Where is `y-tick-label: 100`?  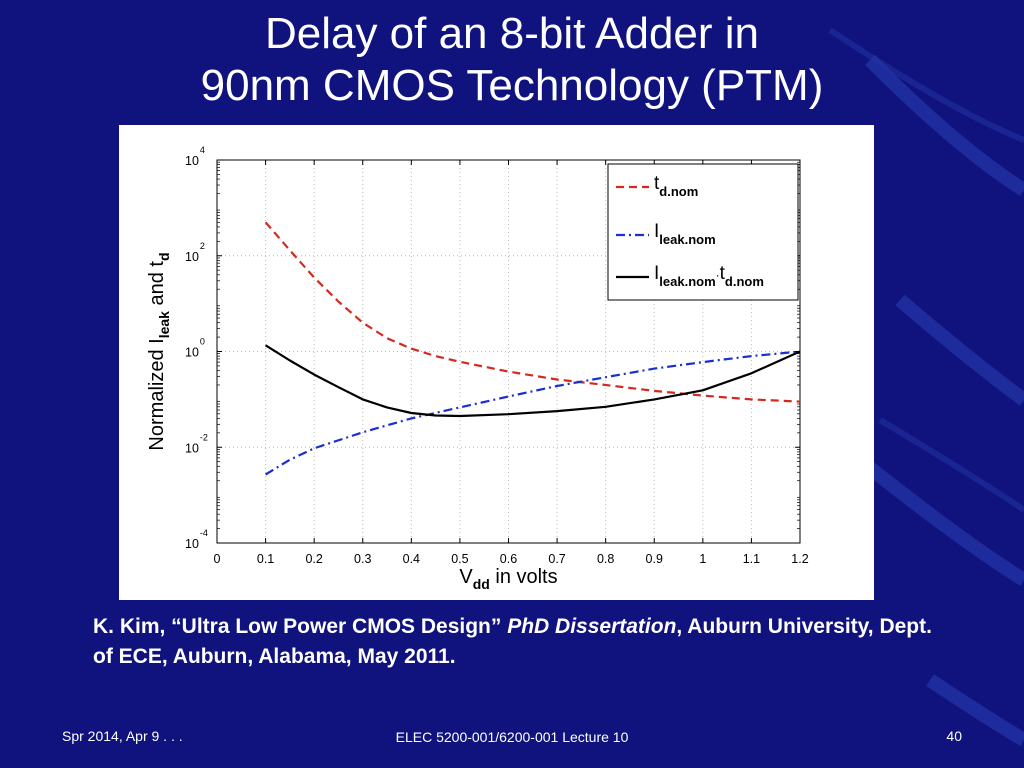 y-tick-label: 100 is located at coordinates (195, 348).